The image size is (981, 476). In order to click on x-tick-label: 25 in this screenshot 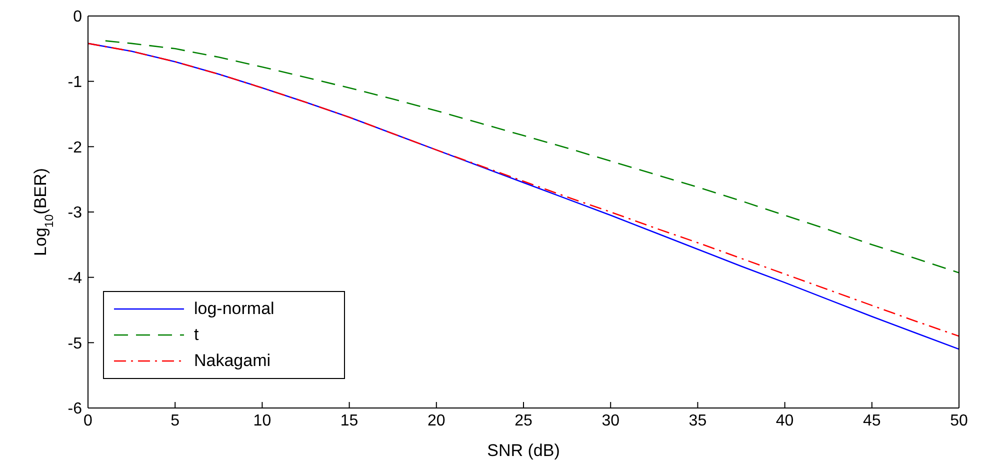, I will do `click(523, 421)`.